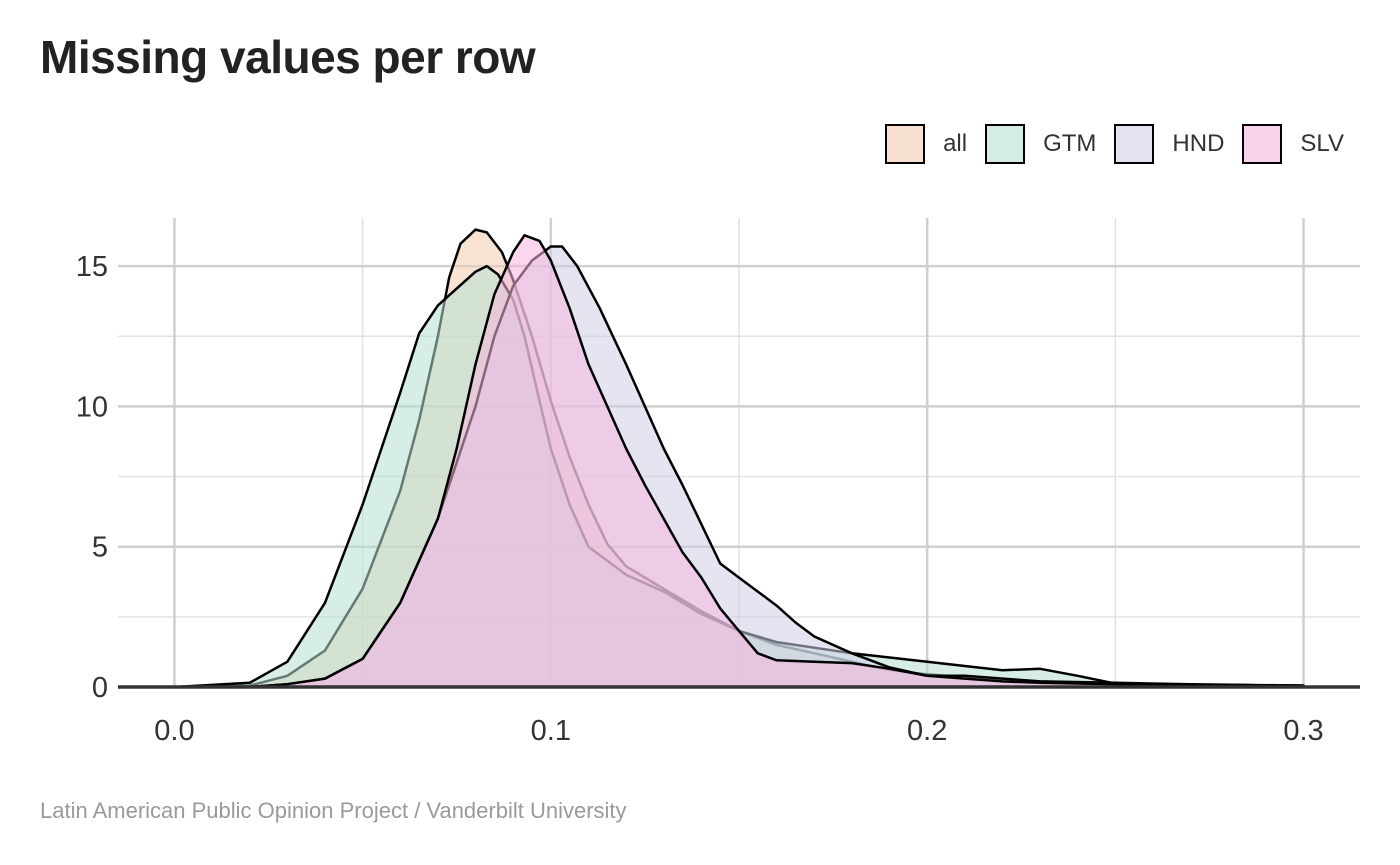 Image resolution: width=1400 pixels, height=865 pixels. Describe the element at coordinates (1105, 144) in the screenshot. I see `legend: all GTM HND SLV` at that location.